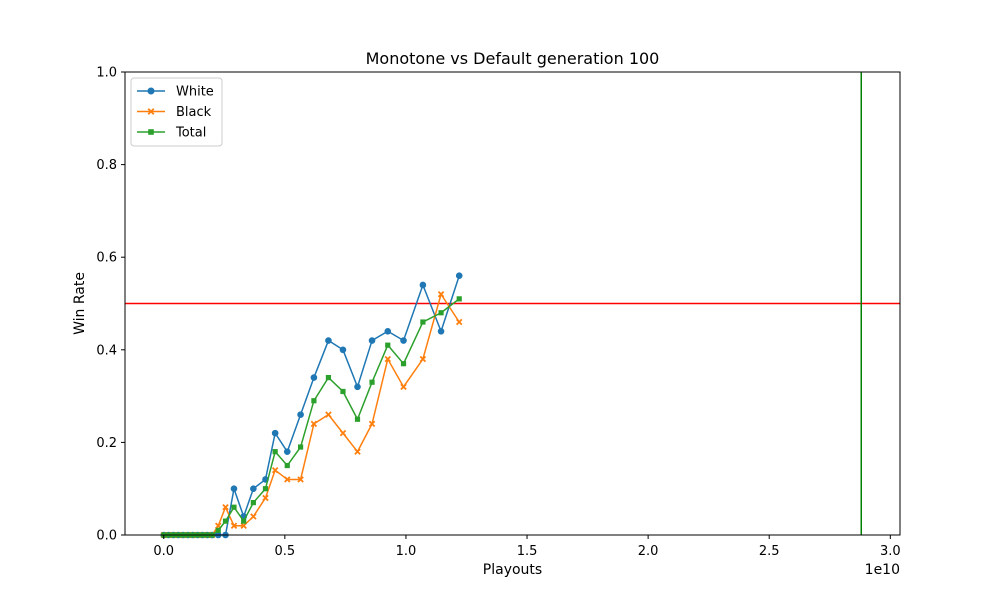 The width and height of the screenshot is (1000, 600). Describe the element at coordinates (769, 551) in the screenshot. I see `x-tick-label: 2.5` at that location.